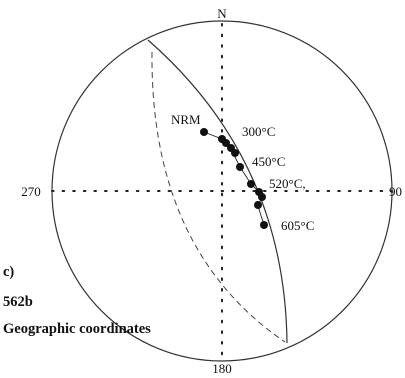 The height and width of the screenshot is (378, 405). I want to click on coordinate-system: Geographic coordinates, so click(77, 329).